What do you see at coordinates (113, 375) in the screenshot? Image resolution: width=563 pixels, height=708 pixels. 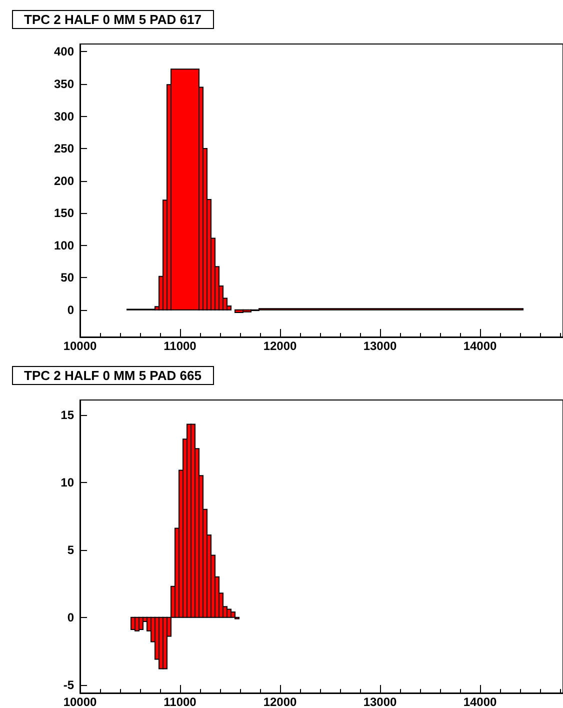 I see `chart-title: TPC 2 HALF 0 MM 5 PAD 665` at bounding box center [113, 375].